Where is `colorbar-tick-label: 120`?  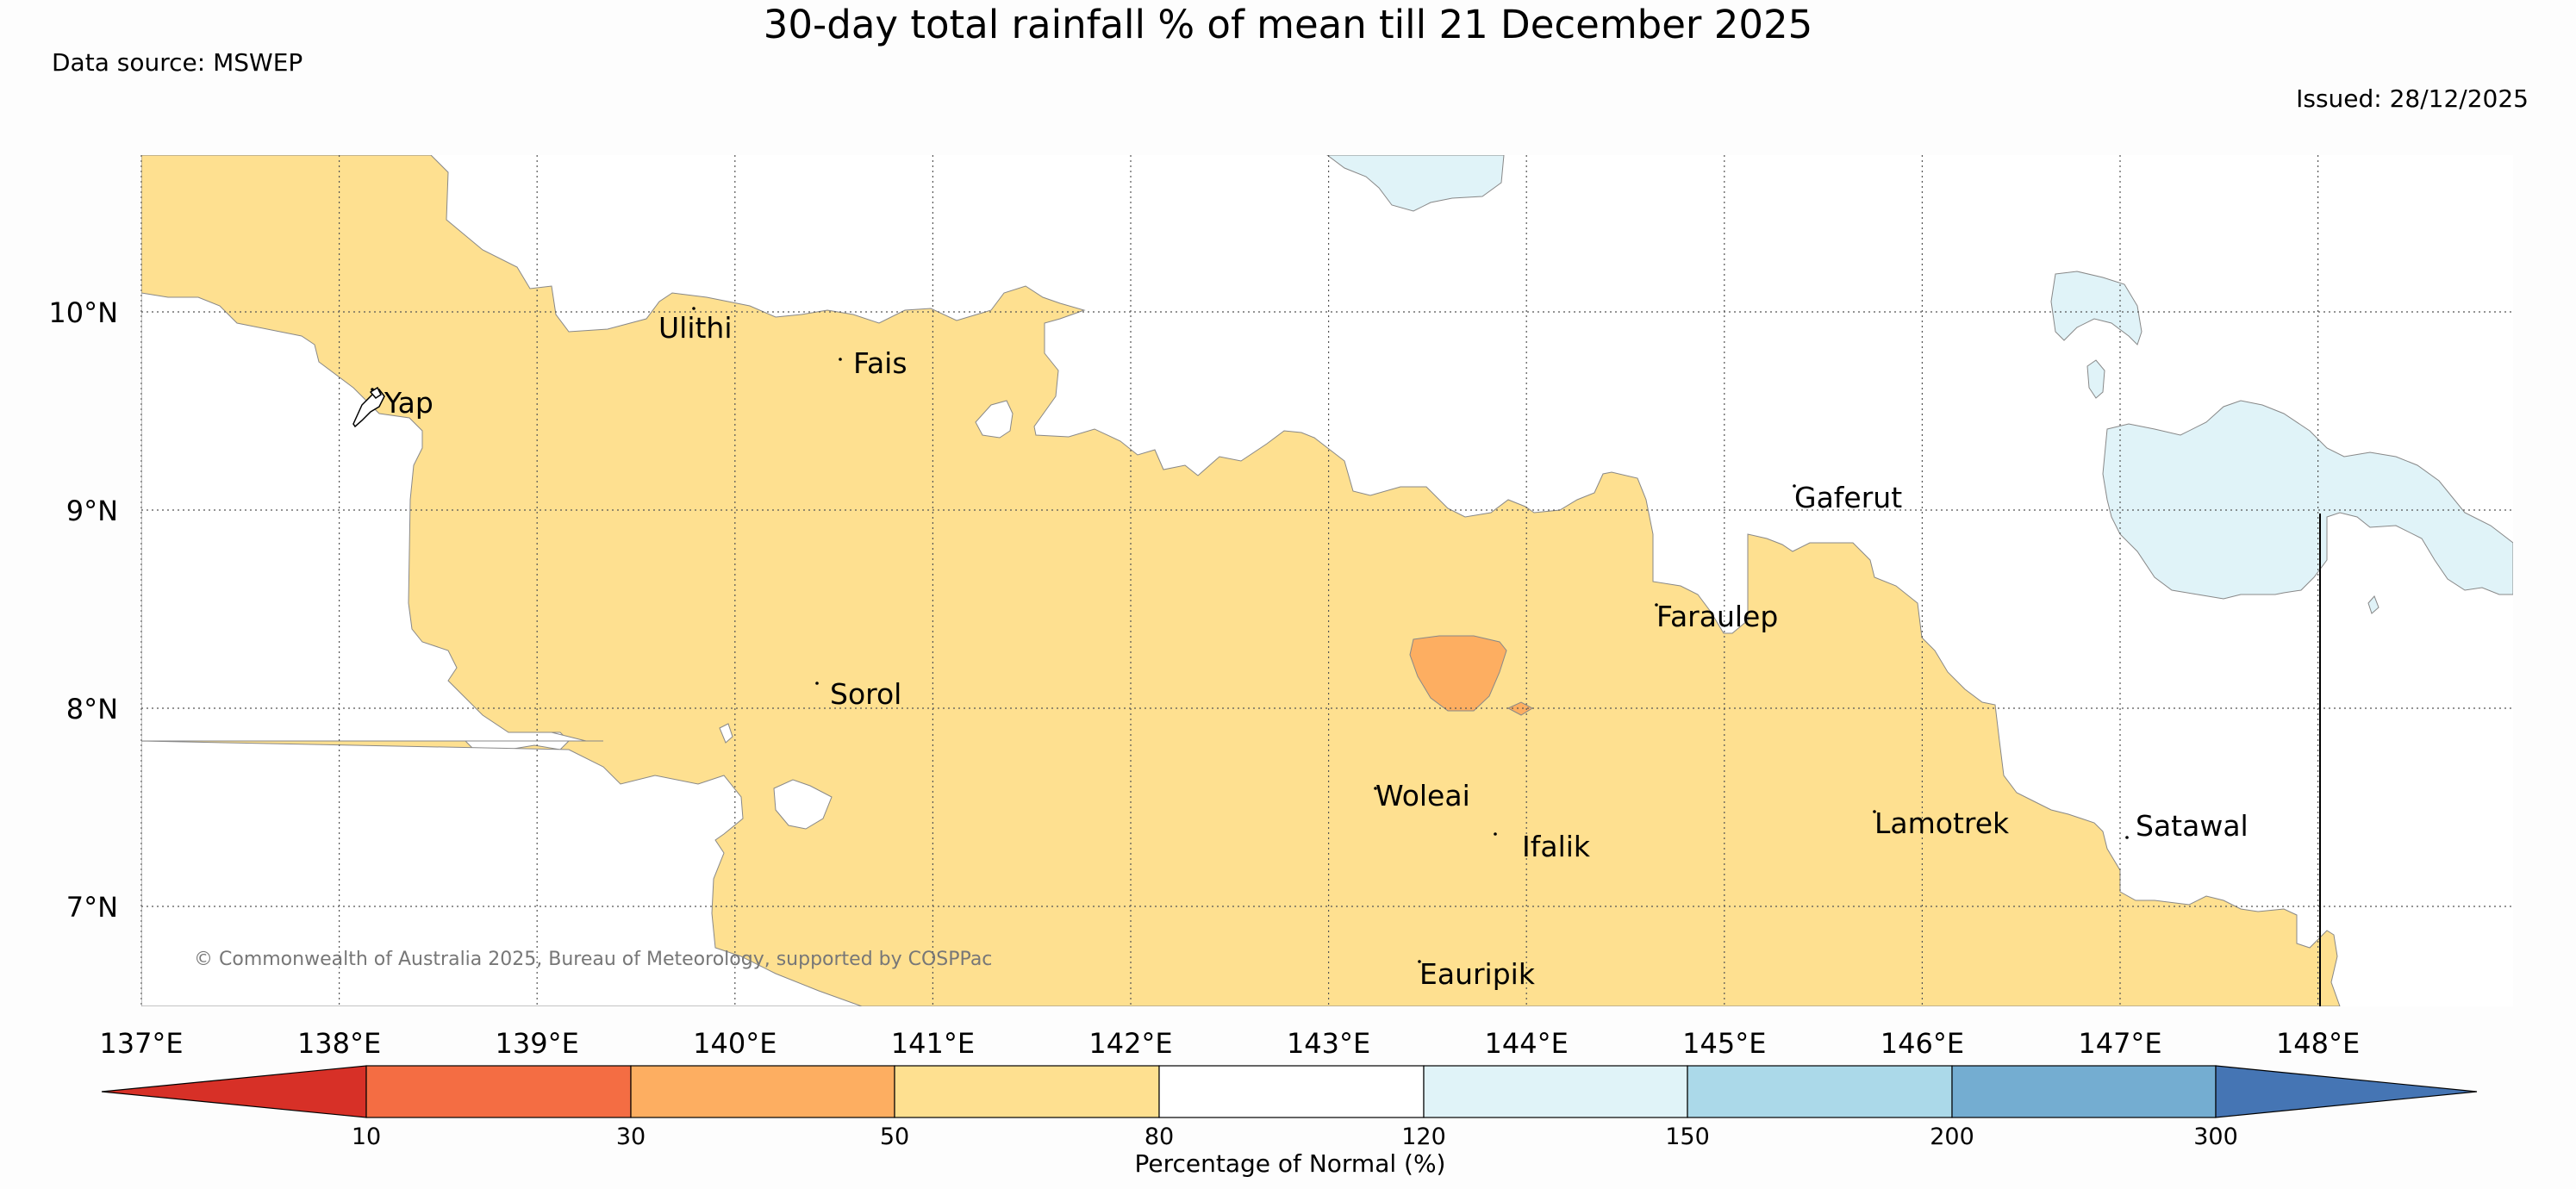
colorbar-tick-label: 120 is located at coordinates (1423, 1137).